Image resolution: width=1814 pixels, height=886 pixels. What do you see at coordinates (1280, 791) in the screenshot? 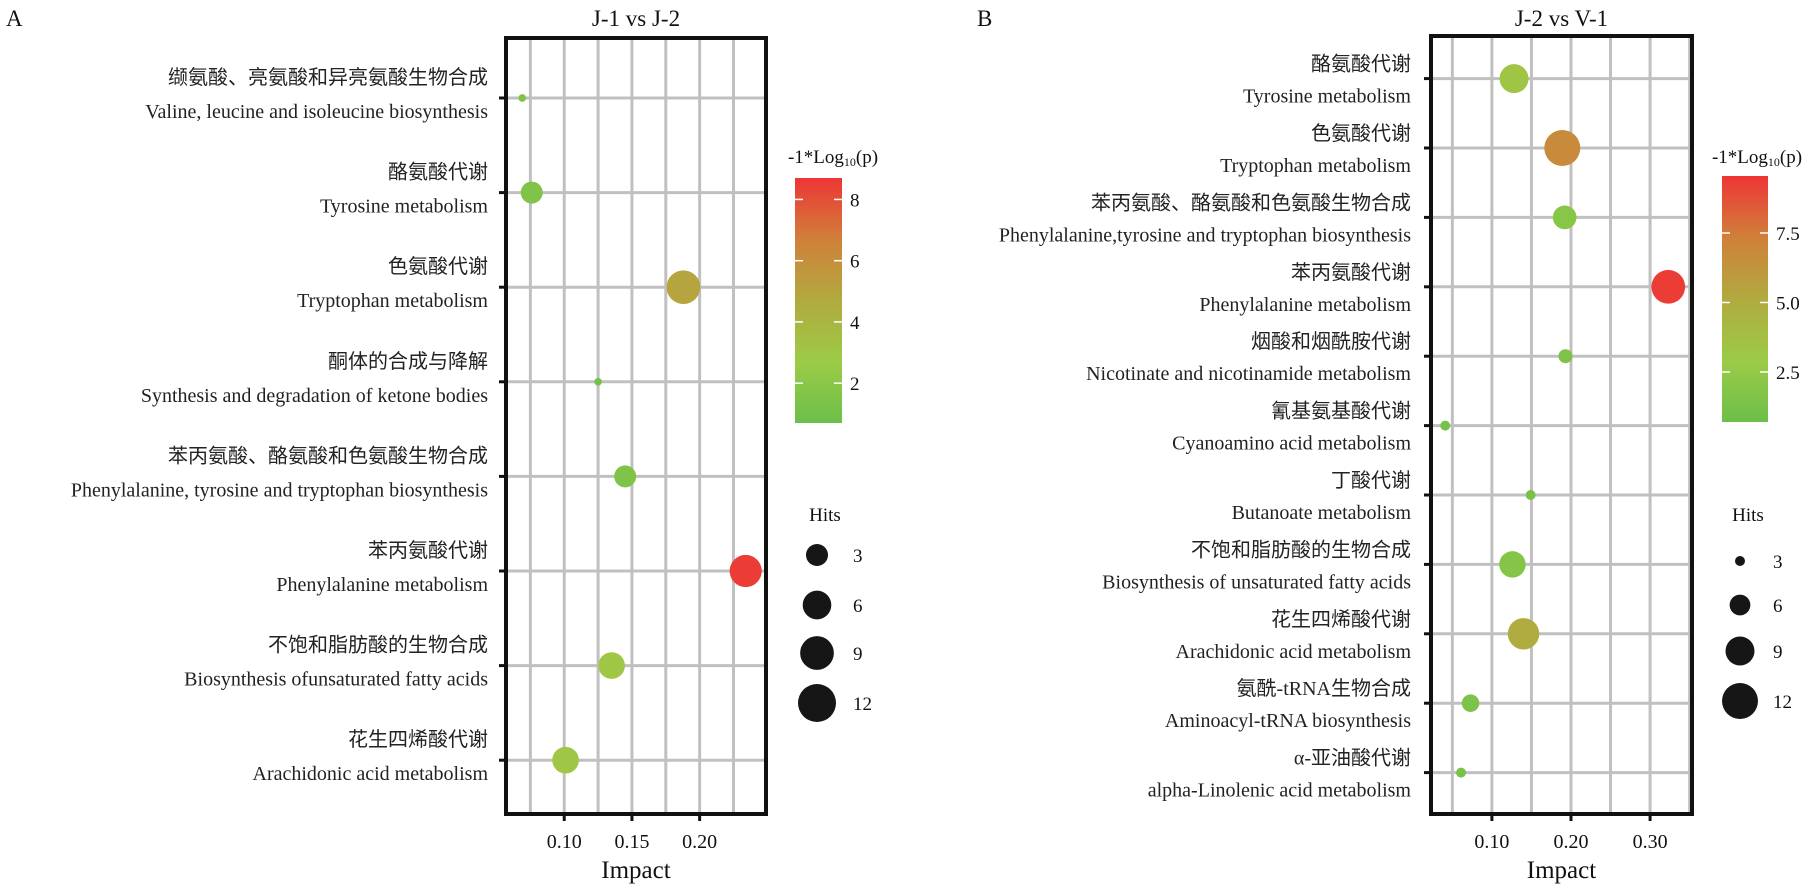
I see `pathway-label-en: alpha-Linolenic acid metabolism` at bounding box center [1280, 791].